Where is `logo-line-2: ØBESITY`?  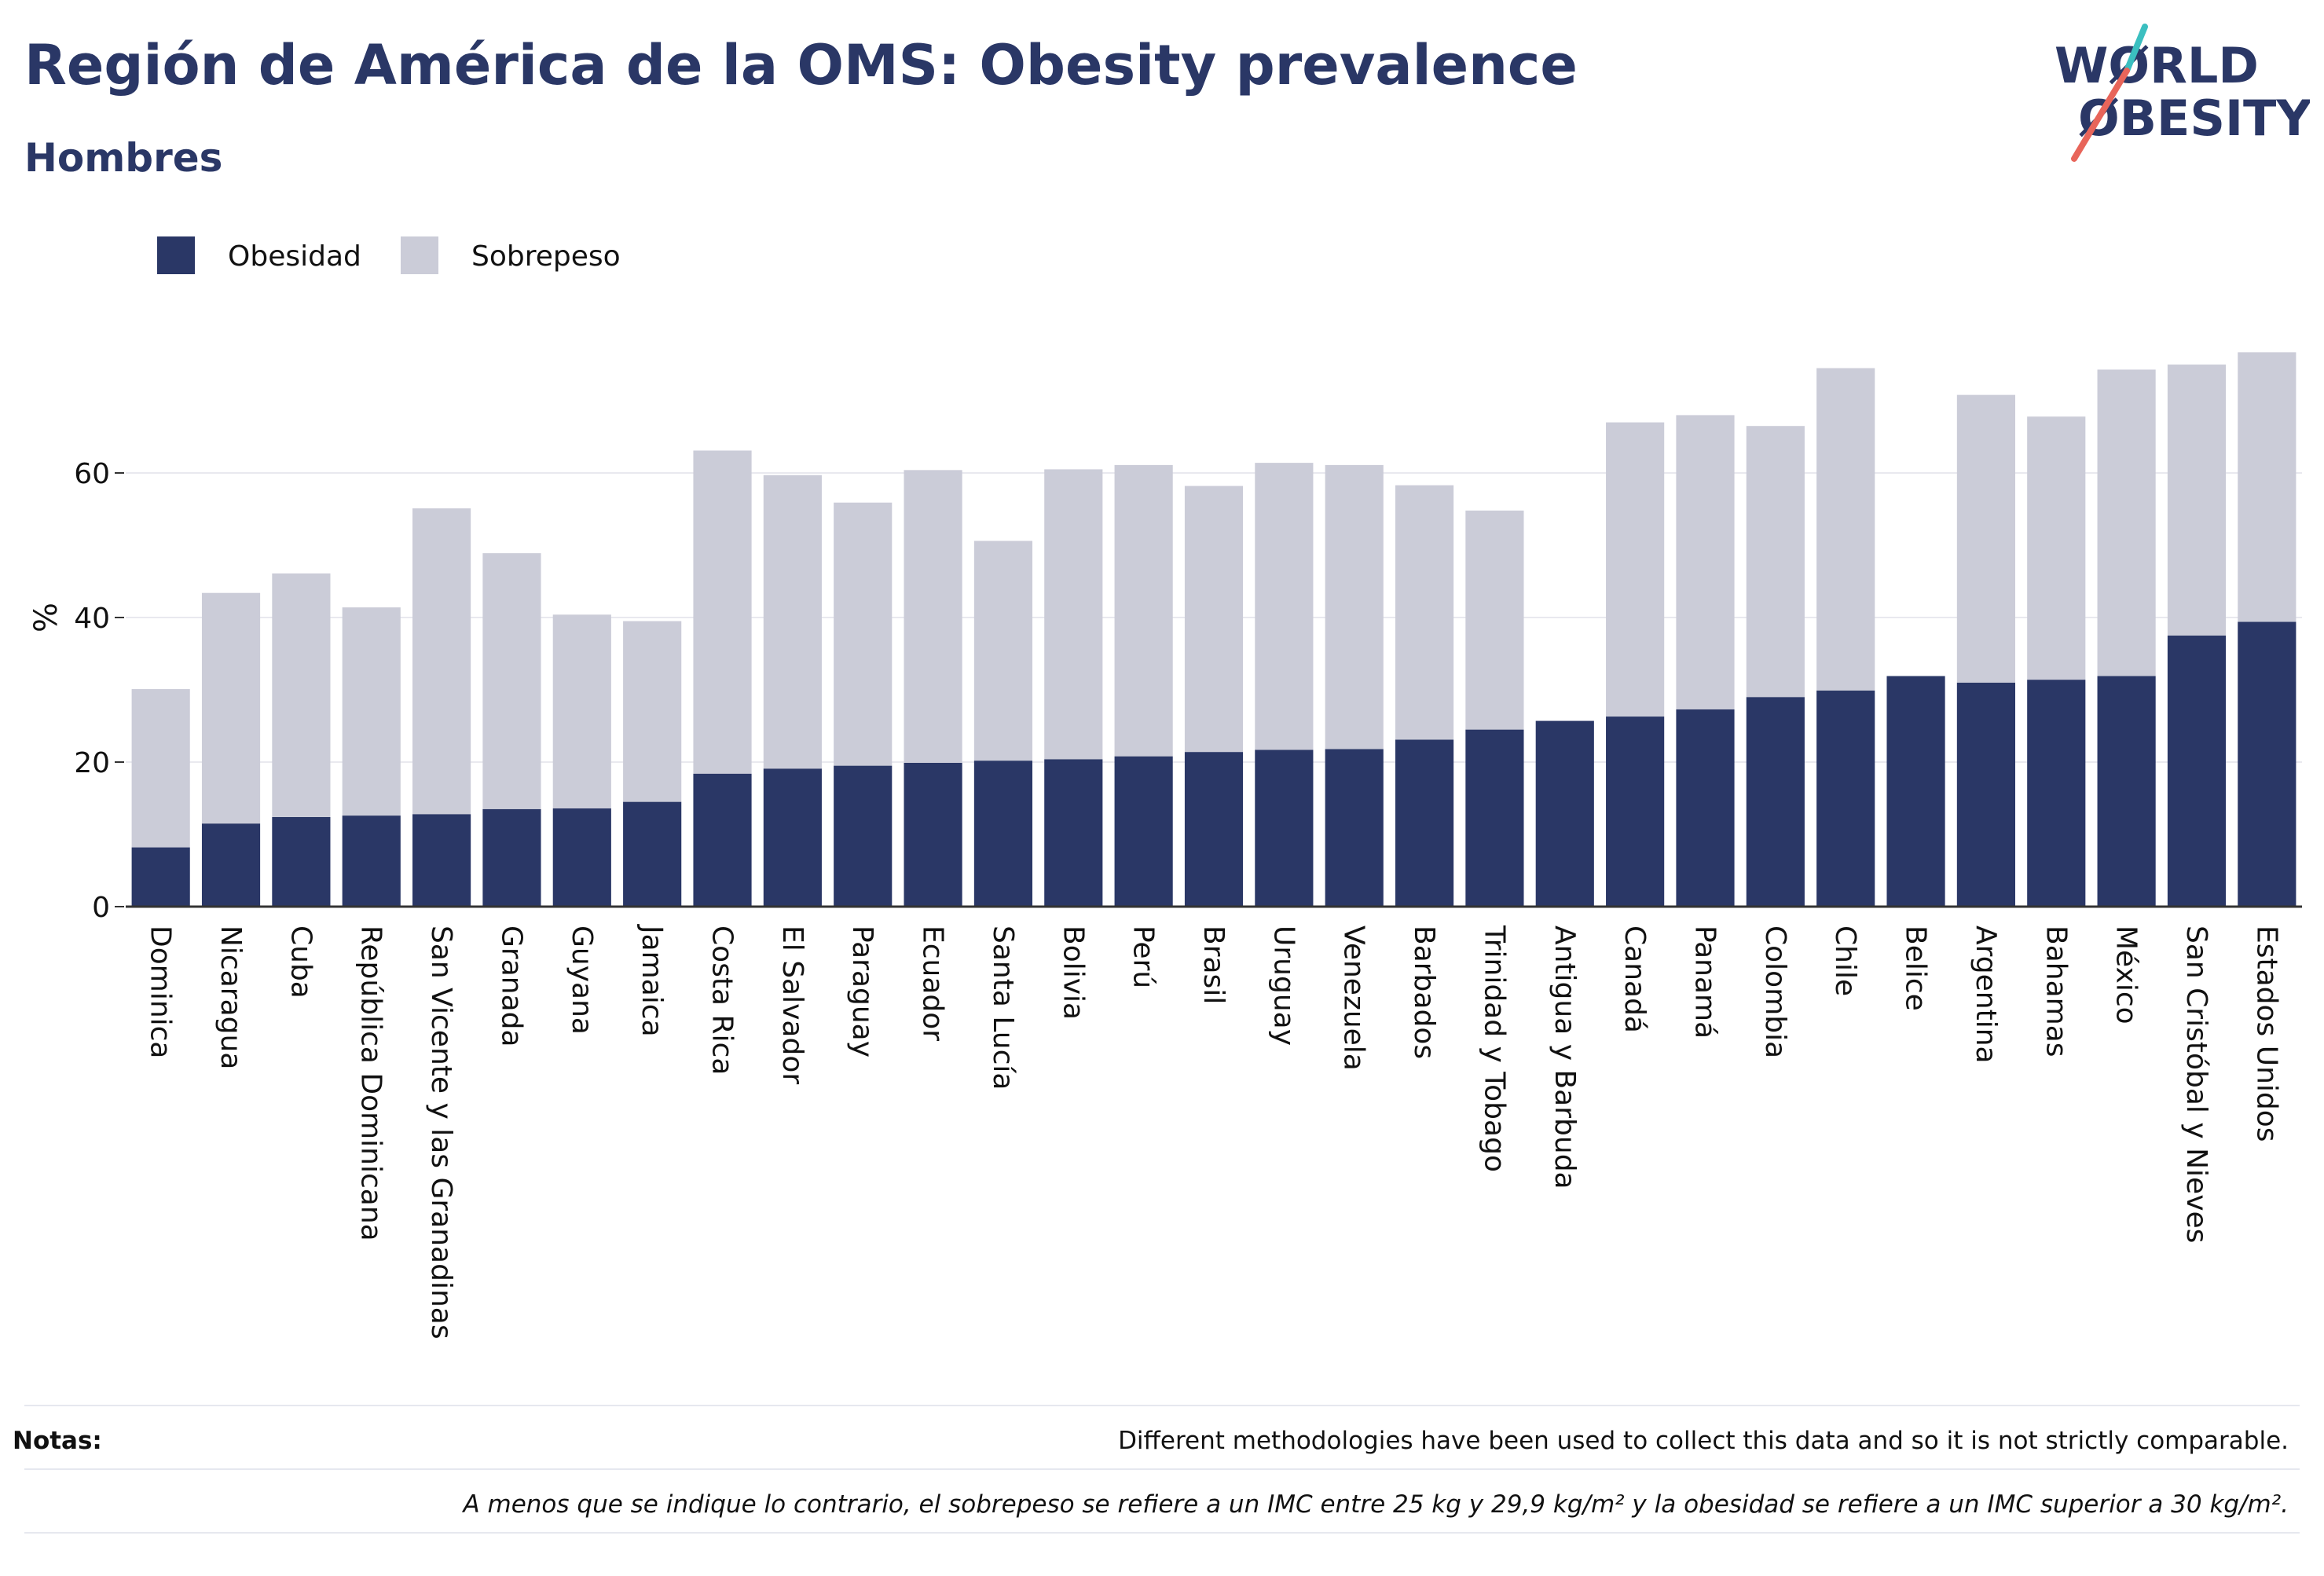
logo-line-2: ØBESITY is located at coordinates (2194, 118).